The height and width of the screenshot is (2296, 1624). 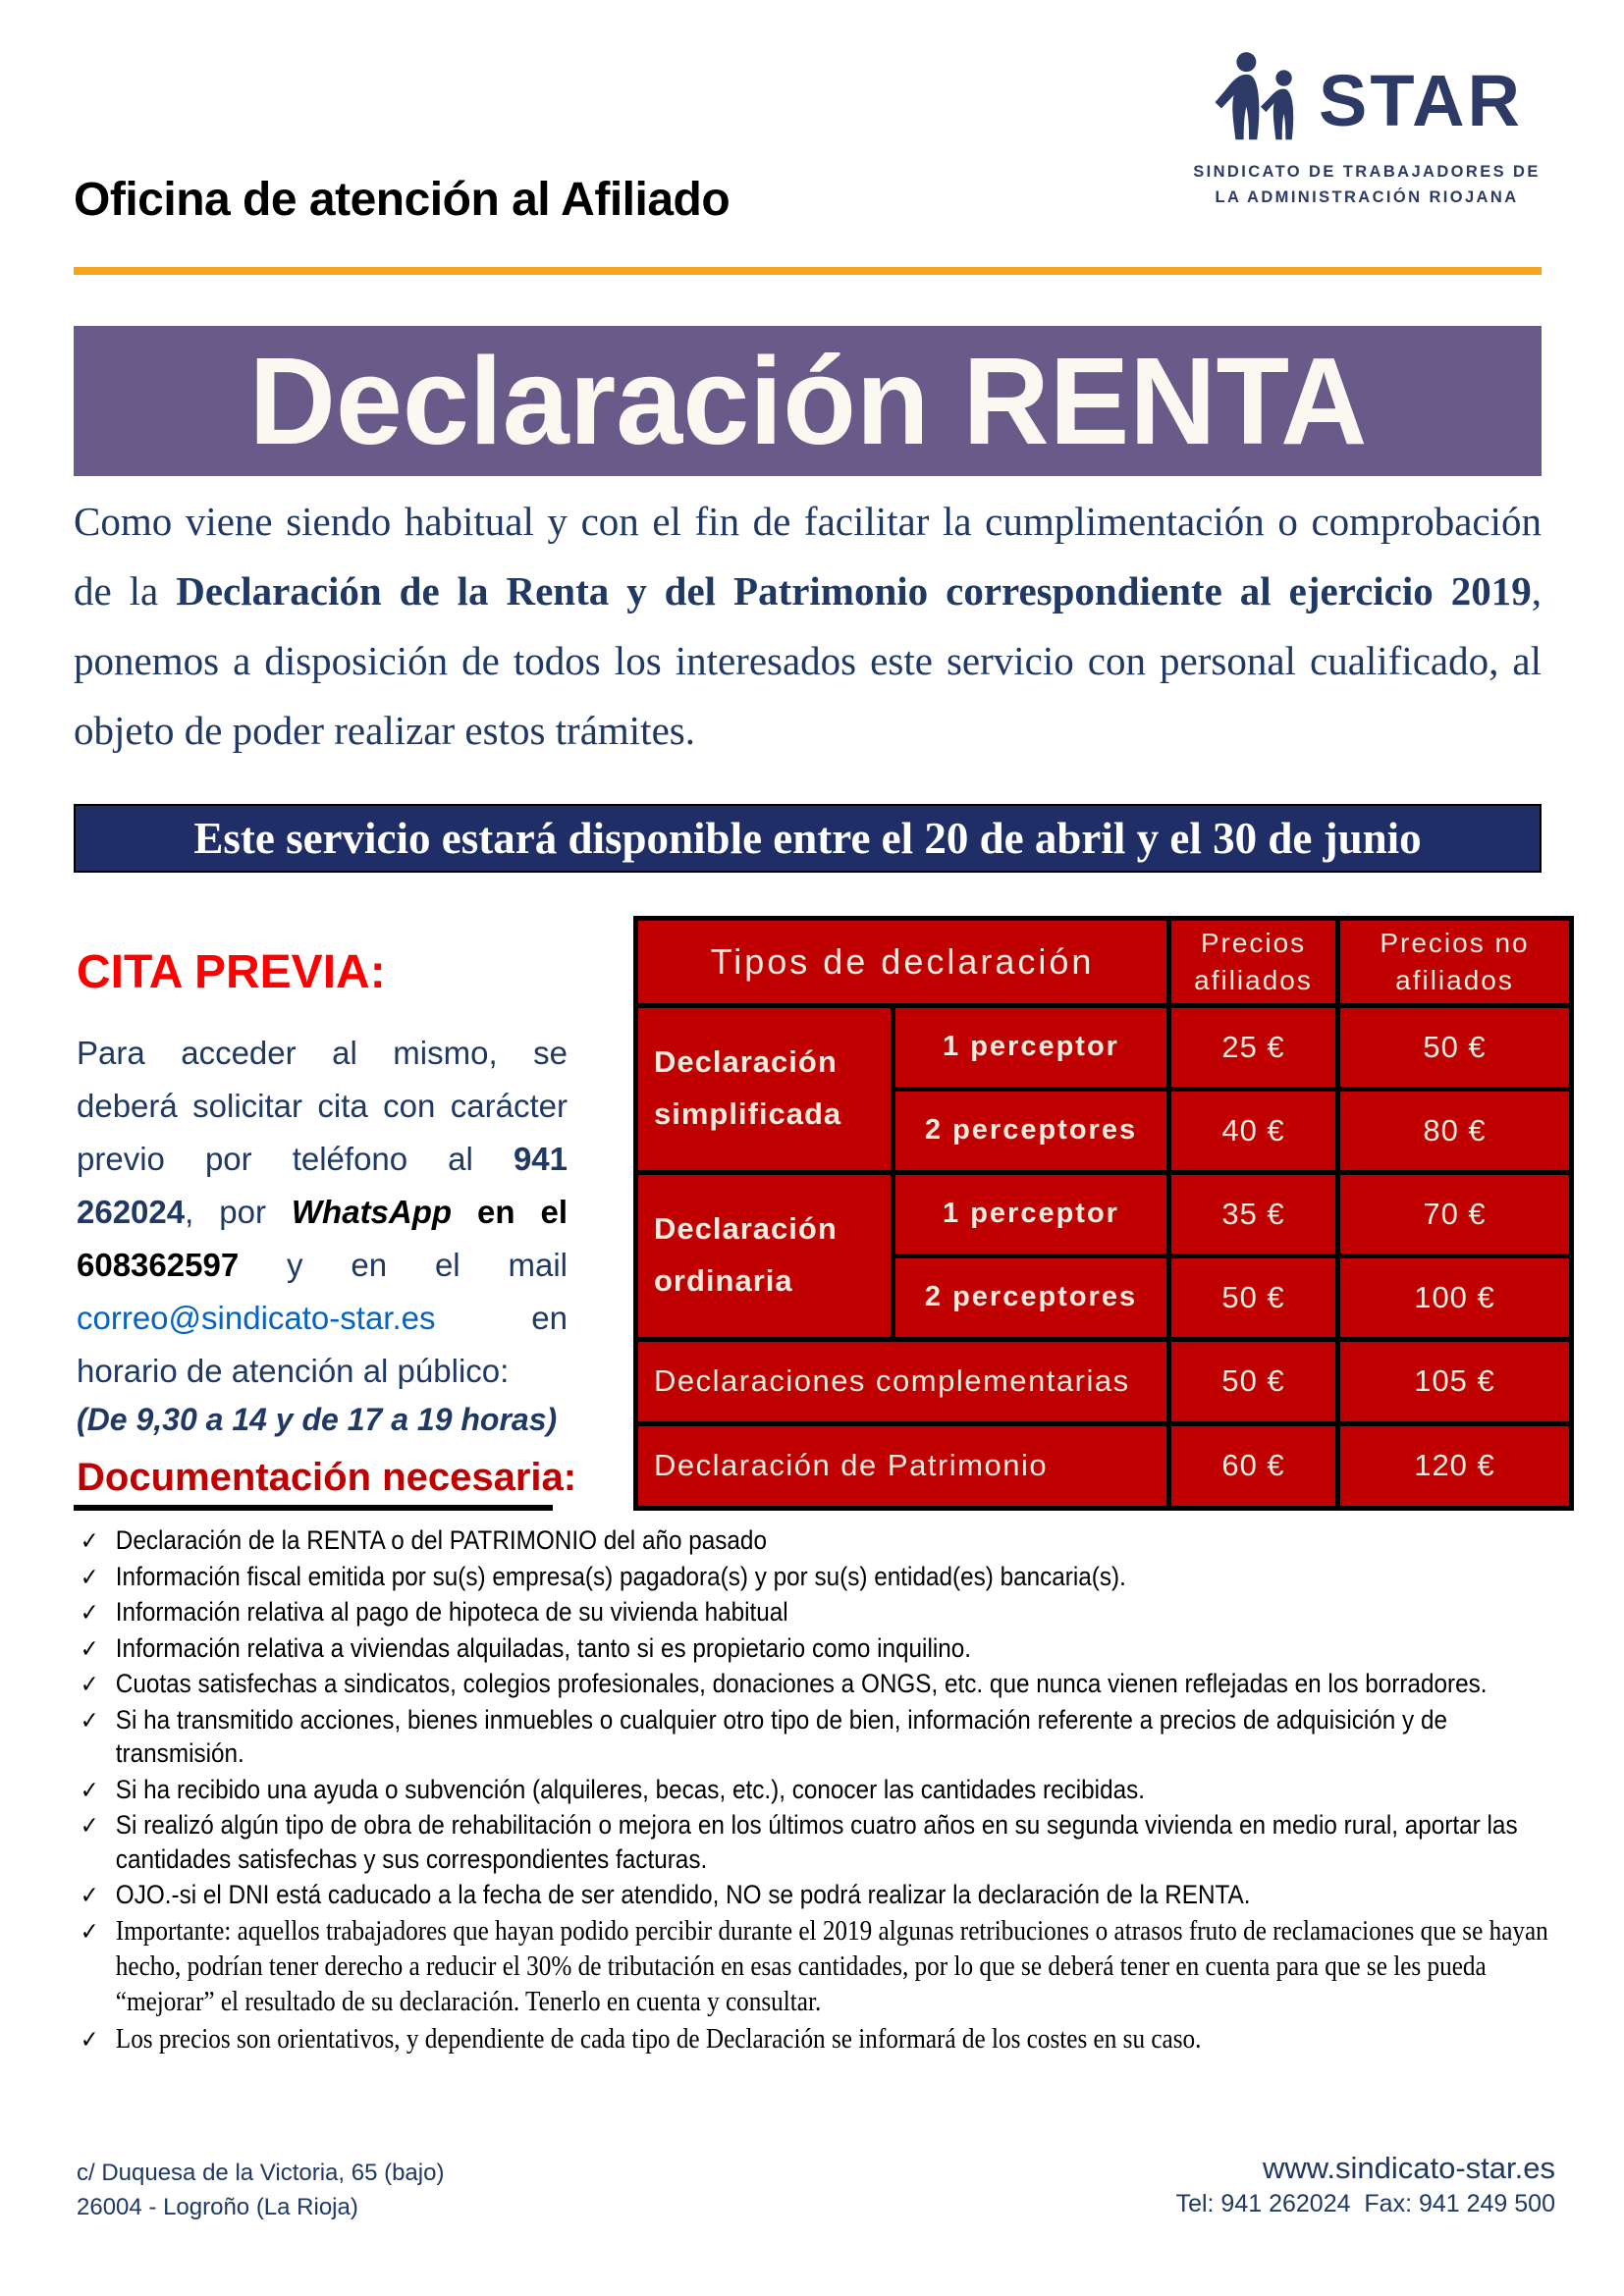 I want to click on cita-text-3: en el, so click(x=510, y=1212).